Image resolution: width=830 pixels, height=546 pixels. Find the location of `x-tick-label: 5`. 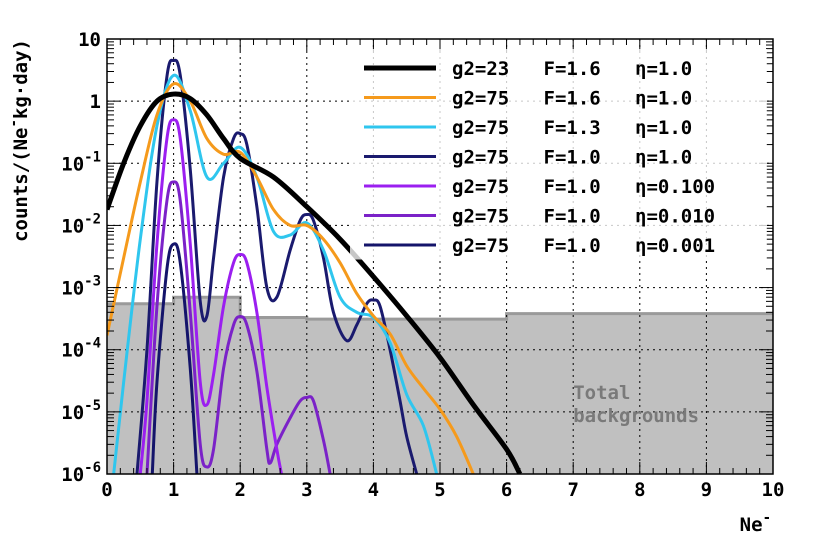

x-tick-label: 5 is located at coordinates (439, 490).